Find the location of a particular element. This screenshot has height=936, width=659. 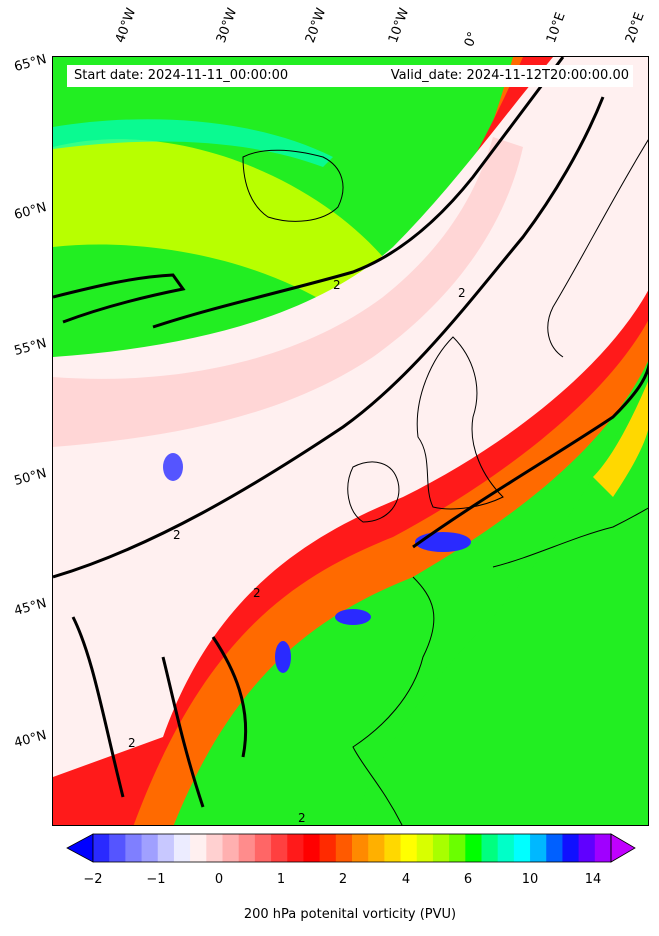

lon-label-20e: 20°E is located at coordinates (635, 28).